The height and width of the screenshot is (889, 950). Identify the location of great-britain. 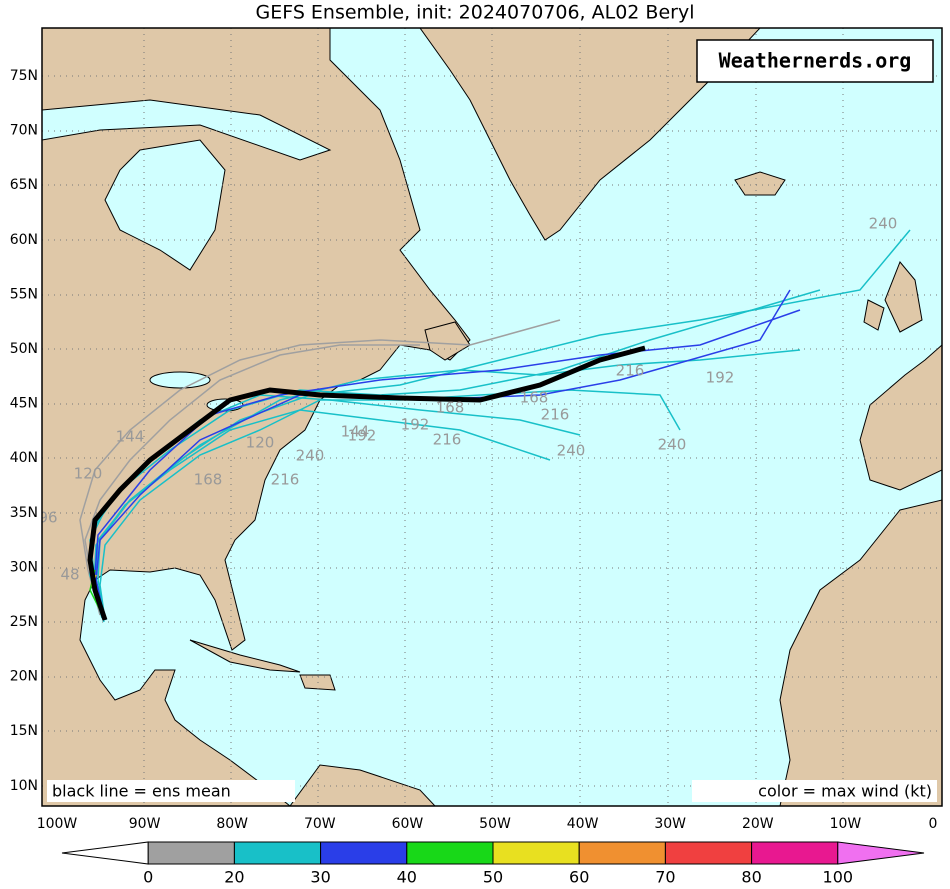
(903, 297).